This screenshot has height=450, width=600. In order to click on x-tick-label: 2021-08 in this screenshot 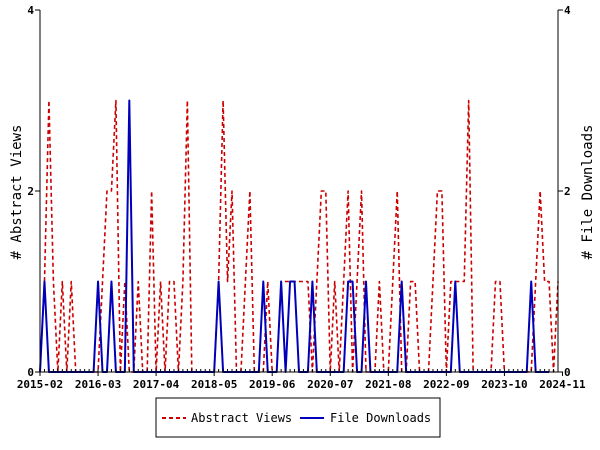, I will do `click(388, 384)`.